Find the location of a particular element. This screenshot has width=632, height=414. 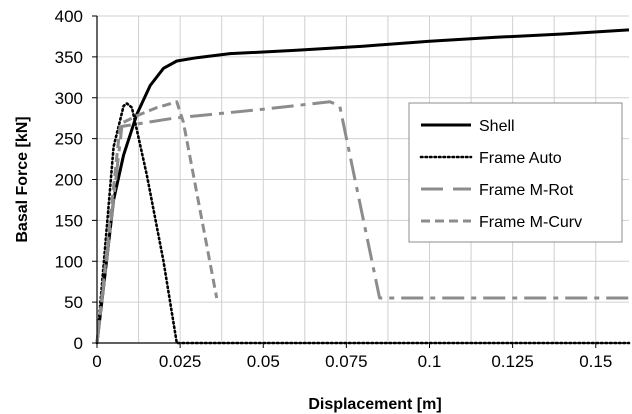

x-axis-title: Displacement [m] is located at coordinates (374, 404).